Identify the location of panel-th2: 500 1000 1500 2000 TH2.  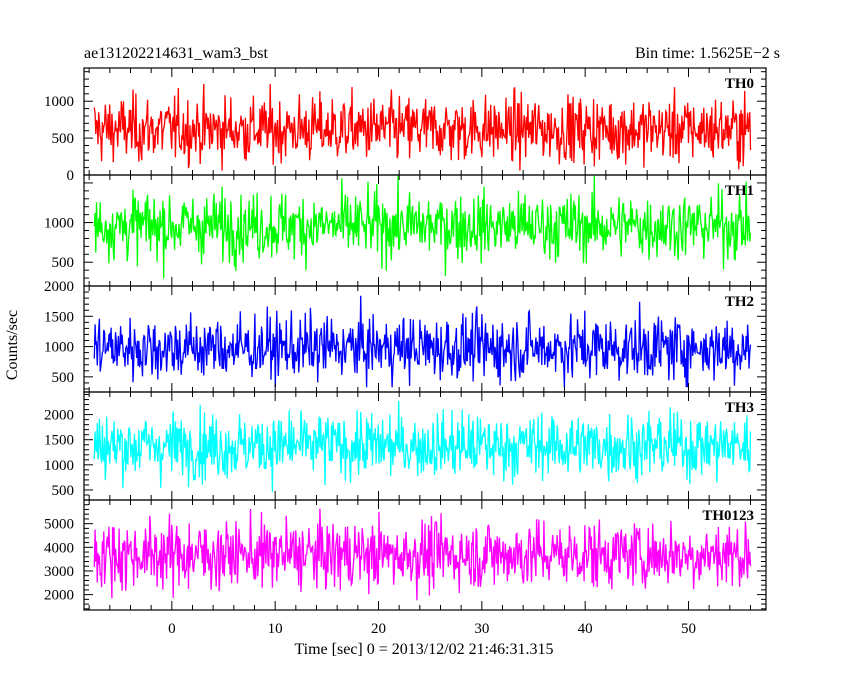
(405, 336).